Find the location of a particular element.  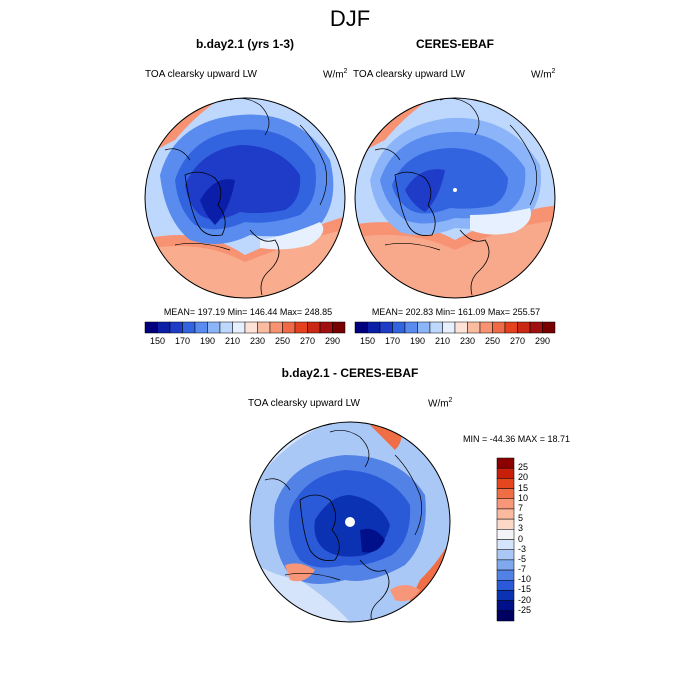

panel-1-units: W/m2 is located at coordinates (335, 74).